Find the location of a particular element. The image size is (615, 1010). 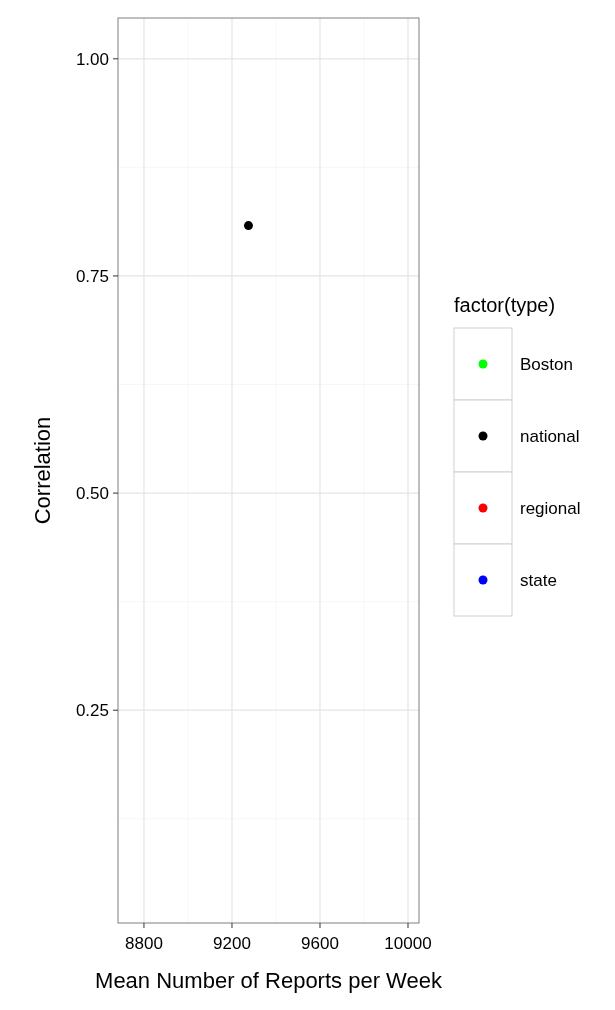

legend-label: state is located at coordinates (538, 580).